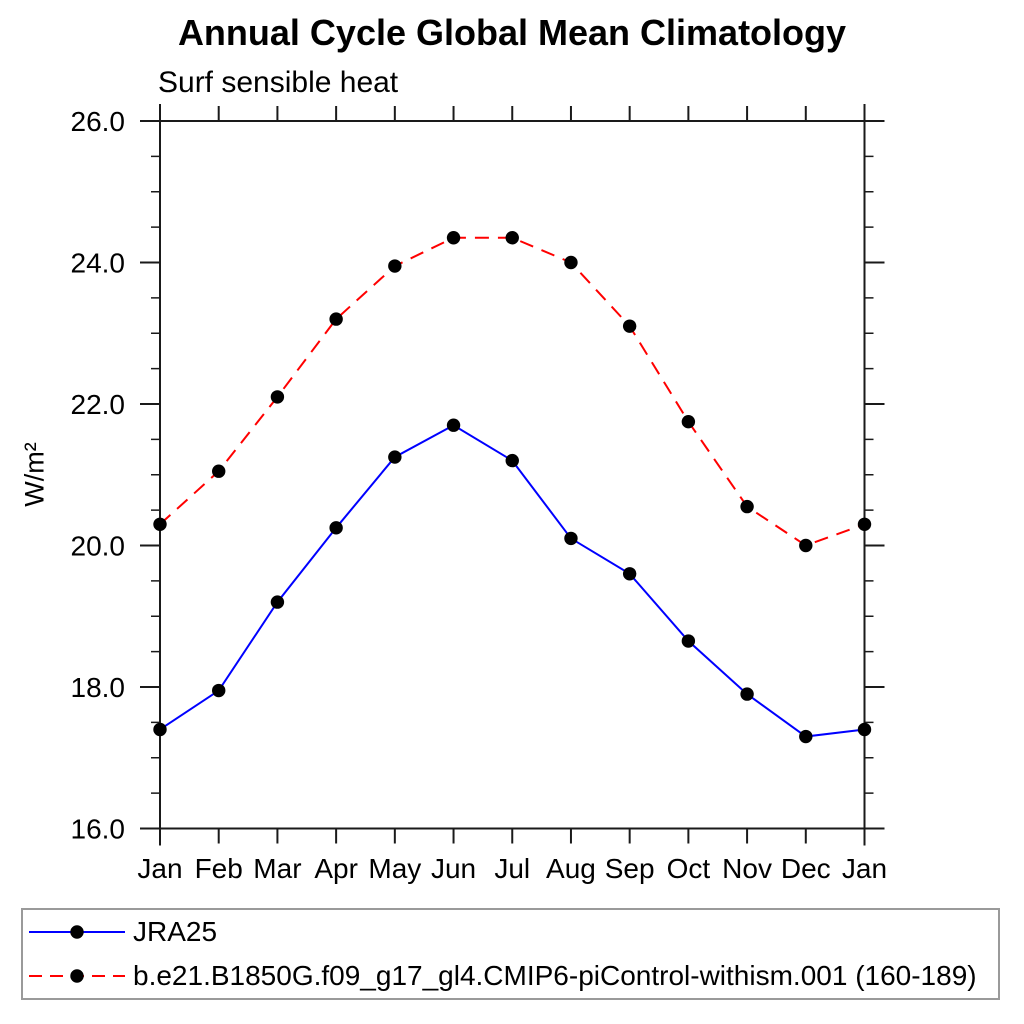  What do you see at coordinates (219, 868) in the screenshot?
I see `x-tick-label: Feb` at bounding box center [219, 868].